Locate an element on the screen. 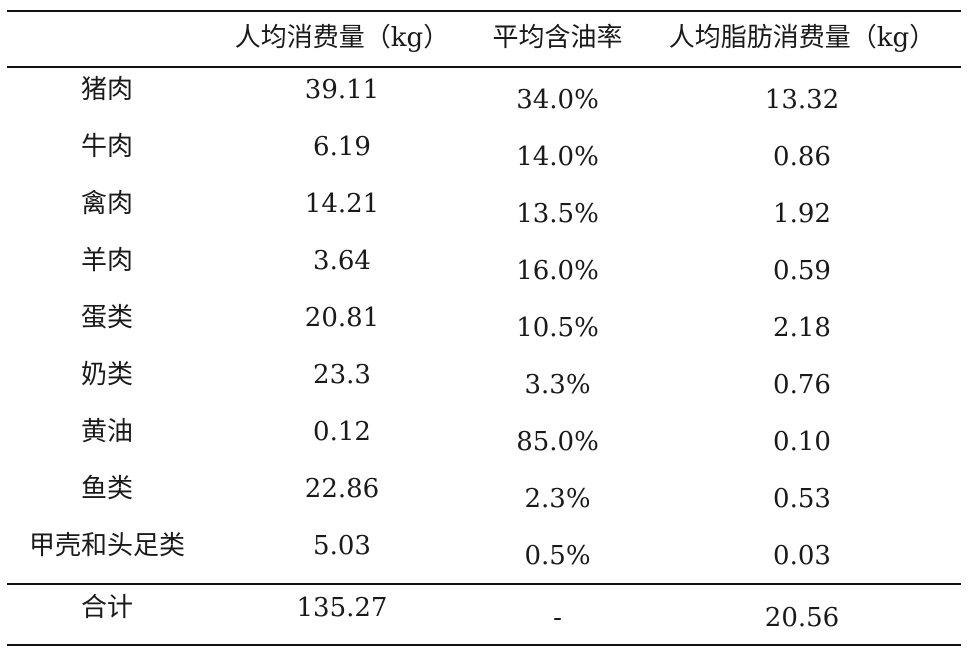 This screenshot has width=968, height=654. table-row: 羊肉 3.64 16.0% 0.59 is located at coordinates (484, 262).